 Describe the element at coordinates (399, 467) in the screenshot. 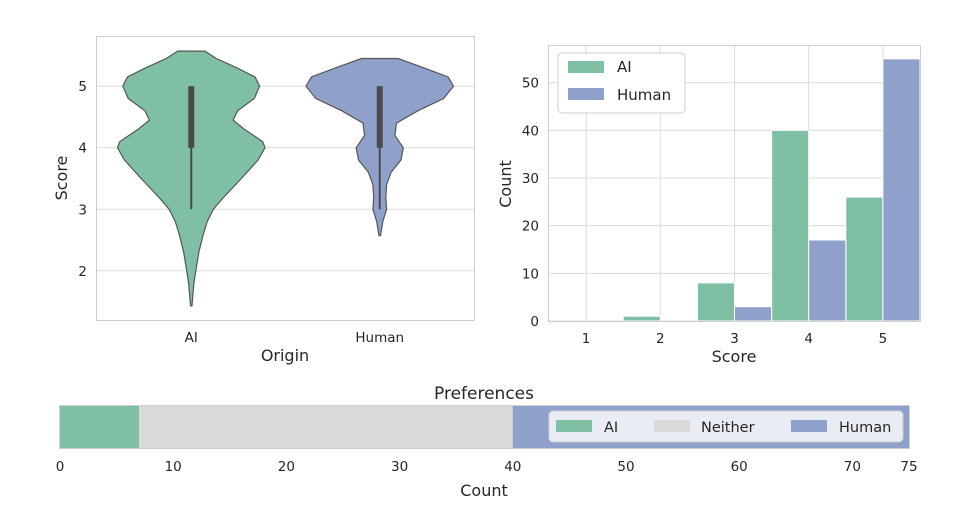

I see `preferences-x-tick-label: 30` at that location.